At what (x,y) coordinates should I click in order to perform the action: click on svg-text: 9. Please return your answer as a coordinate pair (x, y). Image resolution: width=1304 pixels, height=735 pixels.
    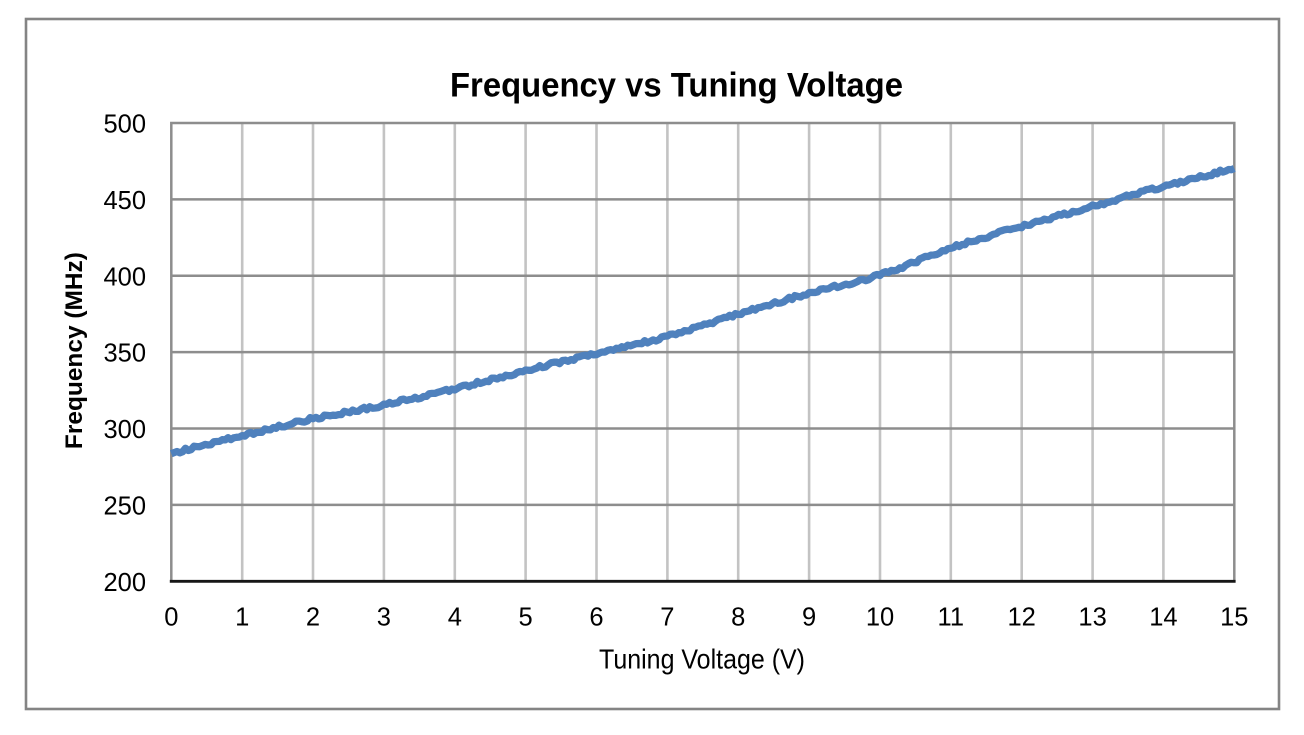
    Looking at the image, I should click on (809, 617).